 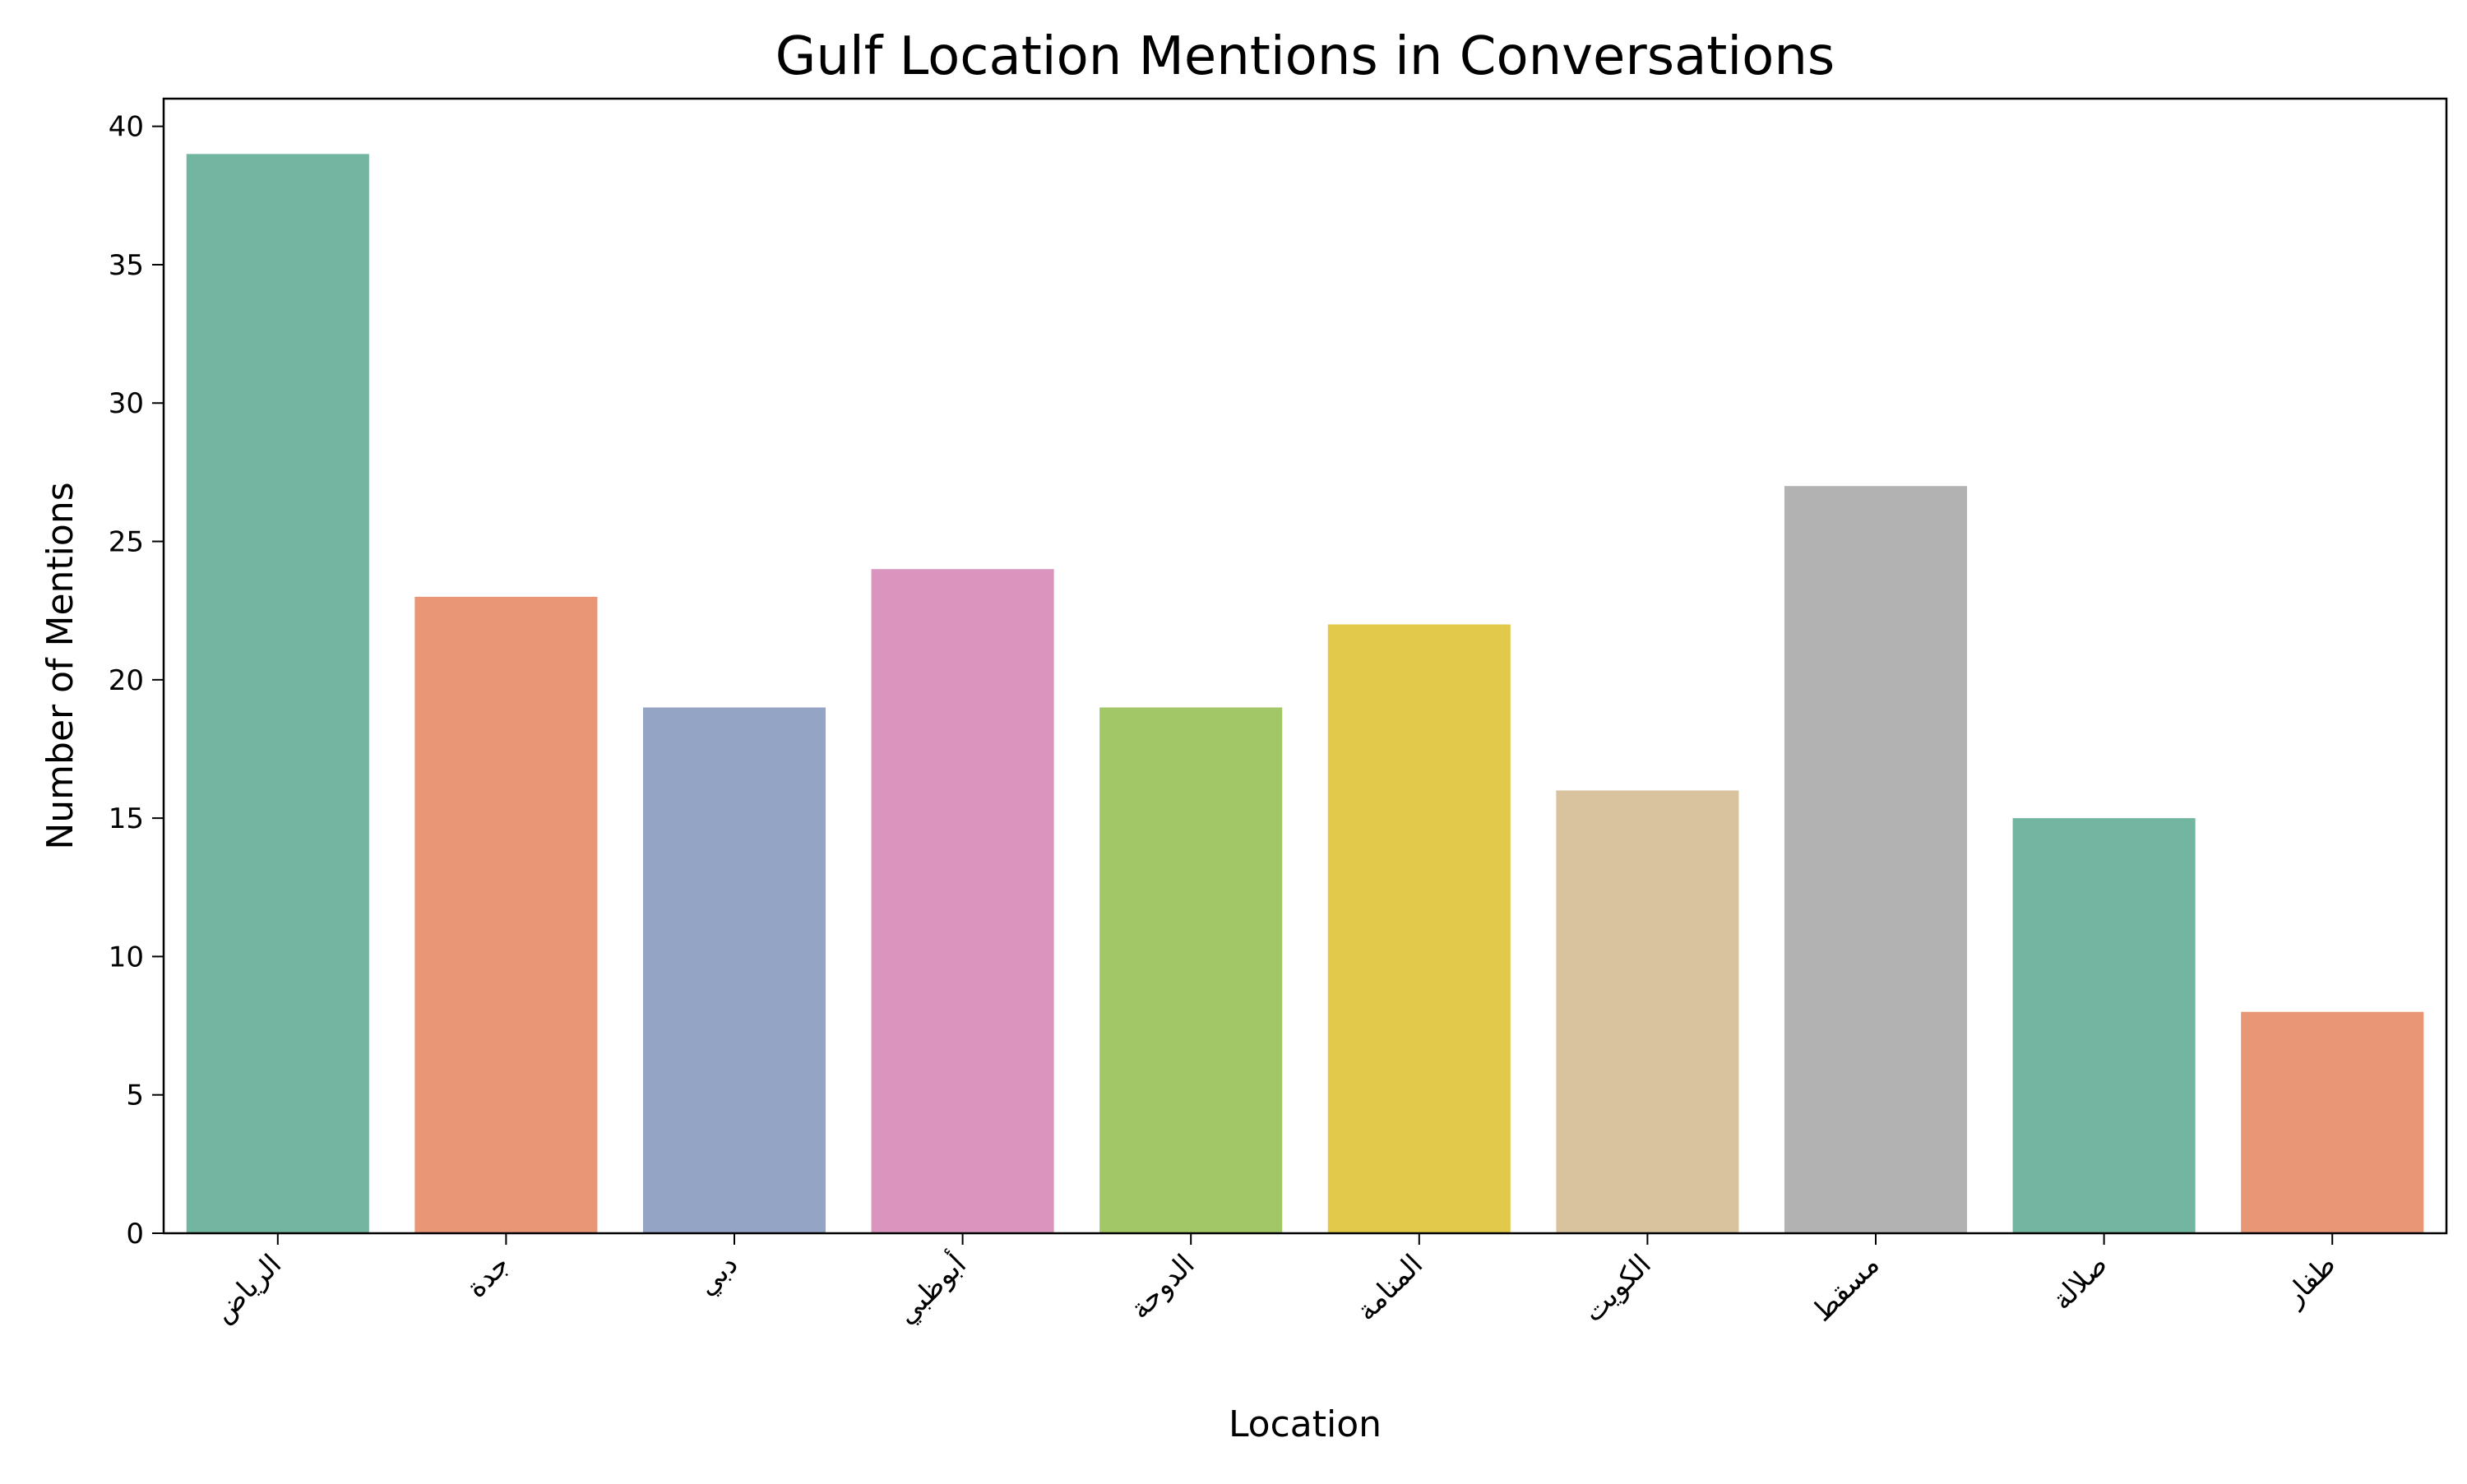 What do you see at coordinates (127, 404) in the screenshot?
I see `y-tick-label-6: 30` at bounding box center [127, 404].